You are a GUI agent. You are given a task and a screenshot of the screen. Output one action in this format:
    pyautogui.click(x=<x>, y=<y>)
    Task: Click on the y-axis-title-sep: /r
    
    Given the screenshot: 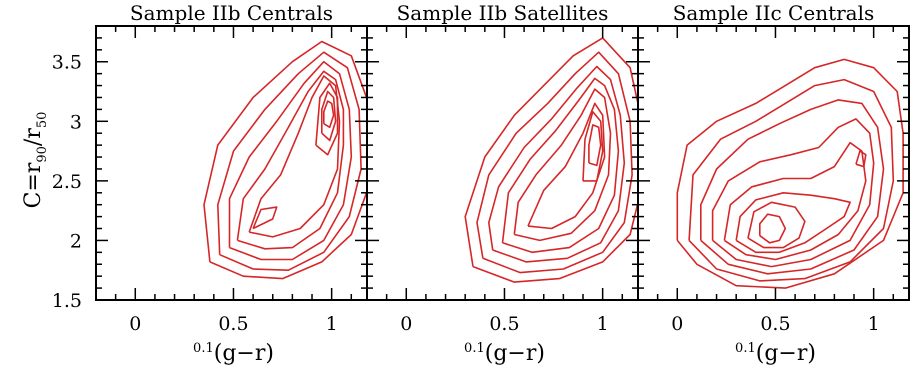 What is the action you would take?
    pyautogui.click(x=33, y=137)
    